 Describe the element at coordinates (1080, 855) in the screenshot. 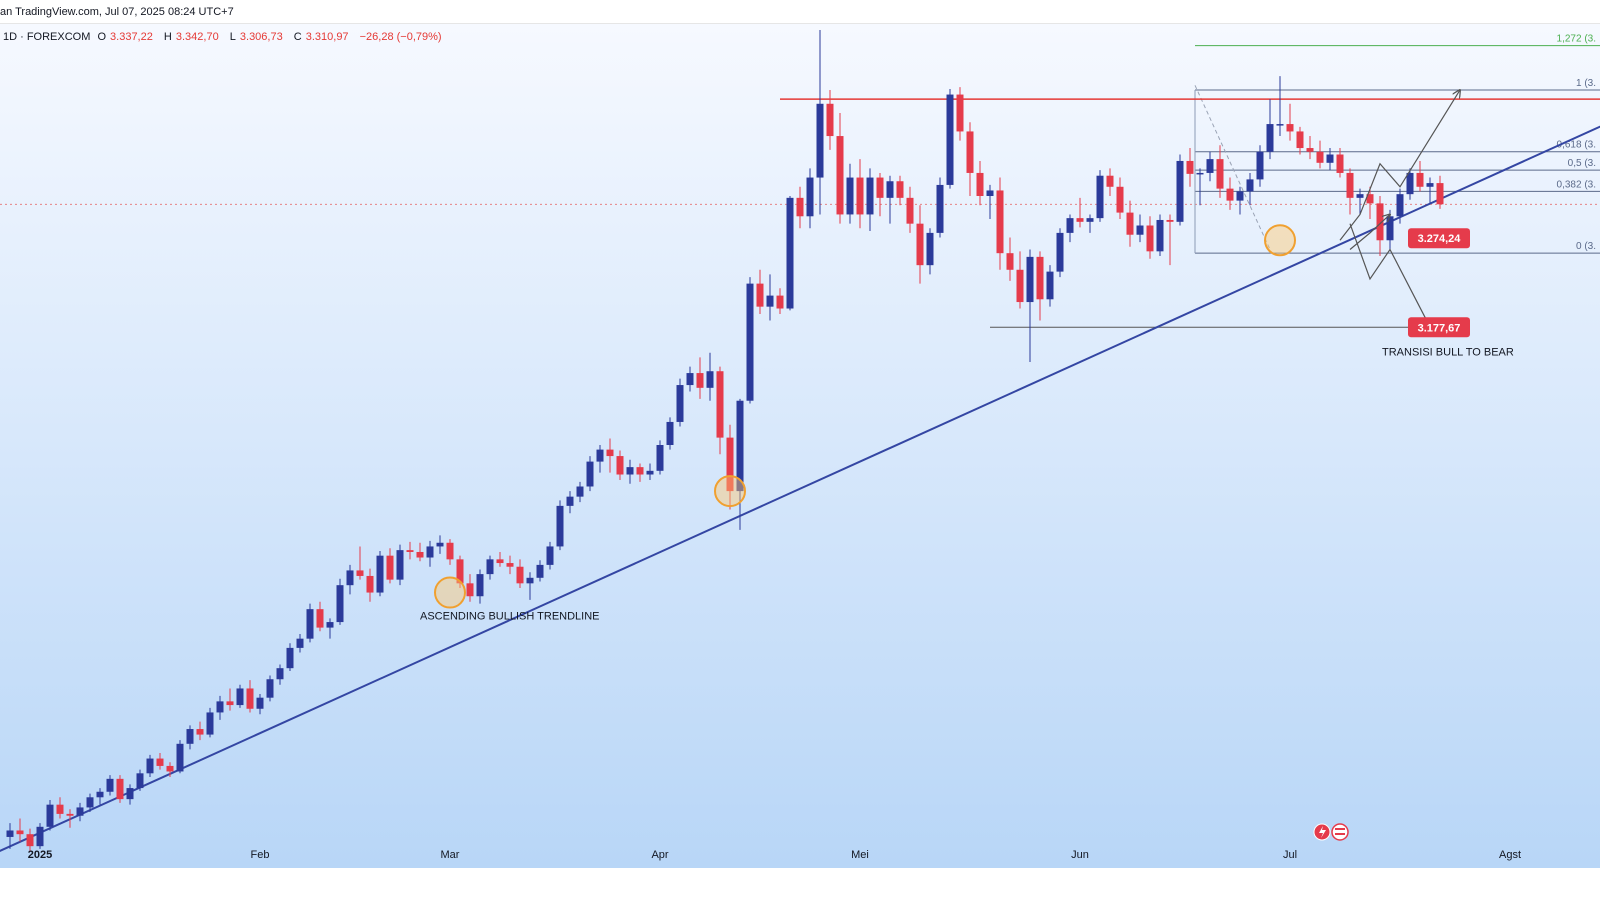

I see `x-tick-label: Jun` at that location.